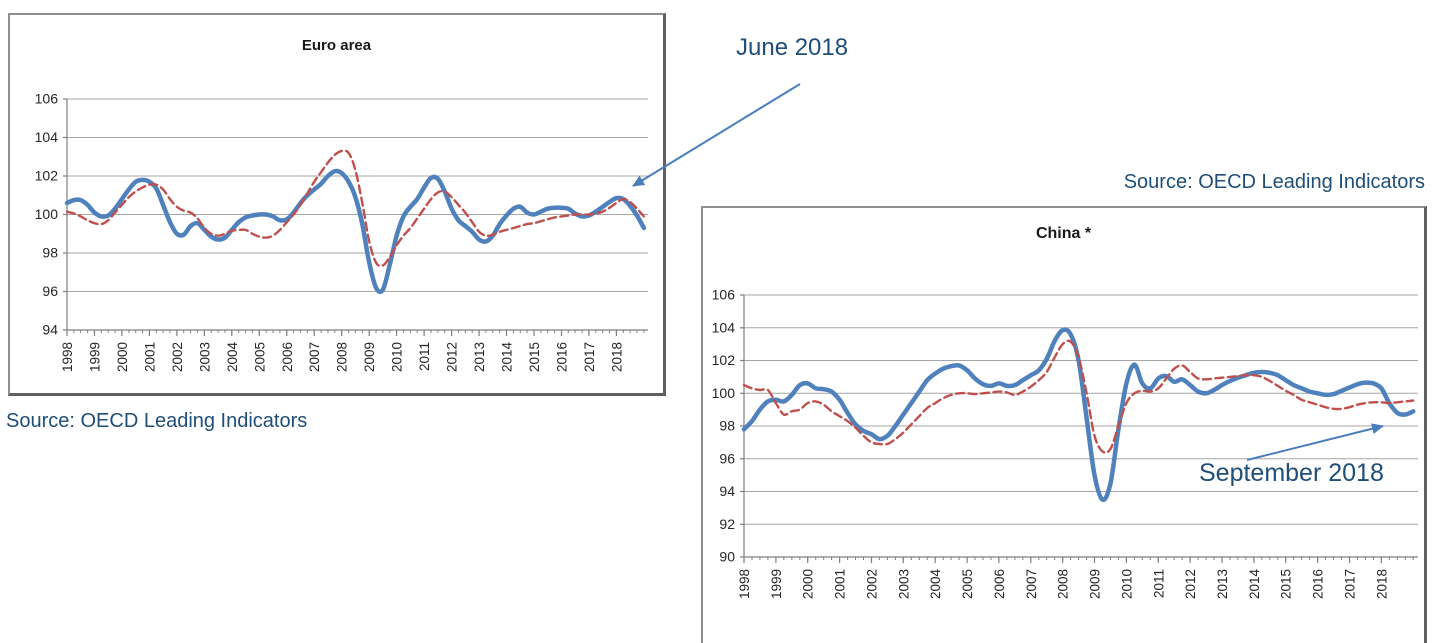 This screenshot has height=643, width=1433. I want to click on june-2018-label: June 2018, so click(792, 47).